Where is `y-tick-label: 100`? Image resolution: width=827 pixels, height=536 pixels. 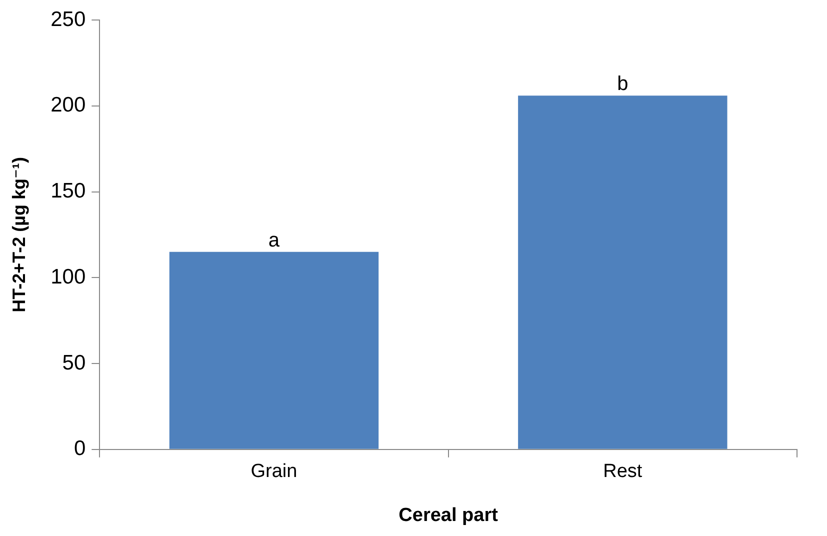
y-tick-label: 100 is located at coordinates (68, 276).